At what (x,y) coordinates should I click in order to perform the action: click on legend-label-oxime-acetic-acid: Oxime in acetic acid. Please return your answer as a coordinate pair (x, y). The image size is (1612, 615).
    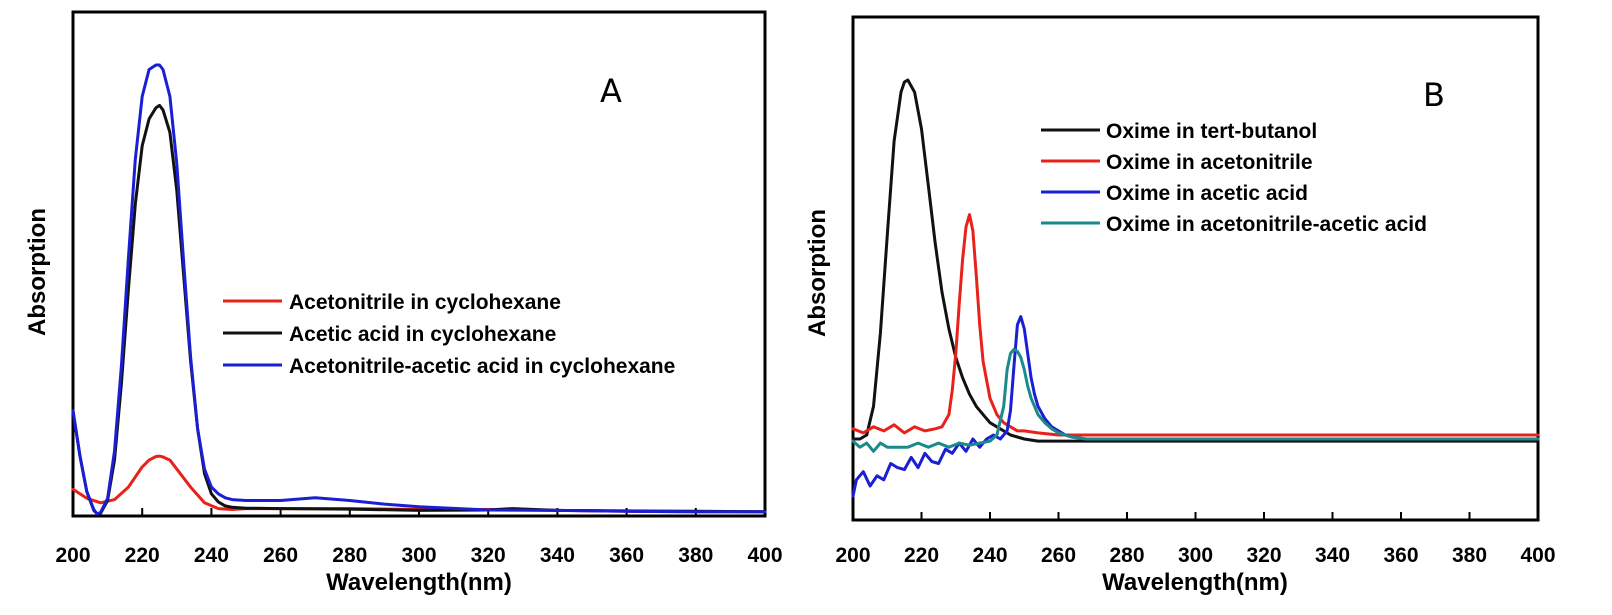
    Looking at the image, I should click on (1207, 193).